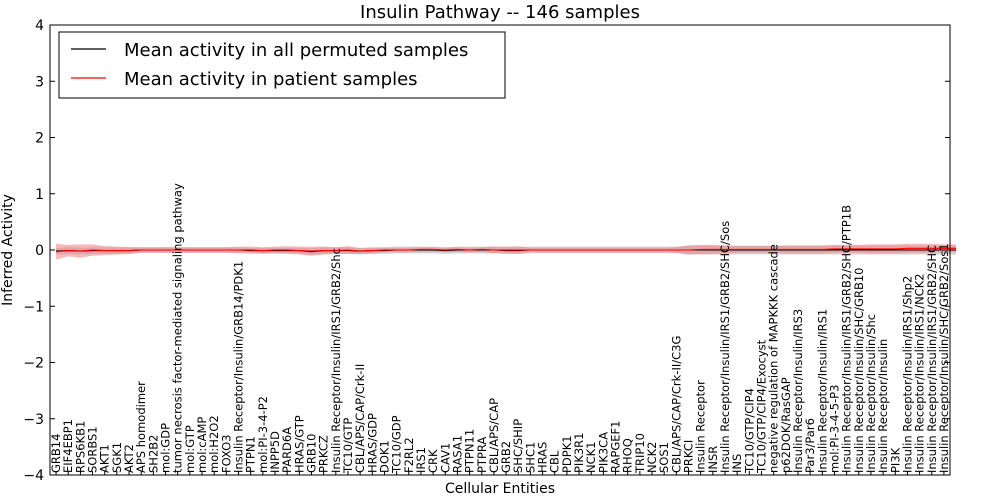 The image size is (1000, 500). What do you see at coordinates (271, 79) in the screenshot?
I see `legend-label-patient: Mean activity in patient samples` at bounding box center [271, 79].